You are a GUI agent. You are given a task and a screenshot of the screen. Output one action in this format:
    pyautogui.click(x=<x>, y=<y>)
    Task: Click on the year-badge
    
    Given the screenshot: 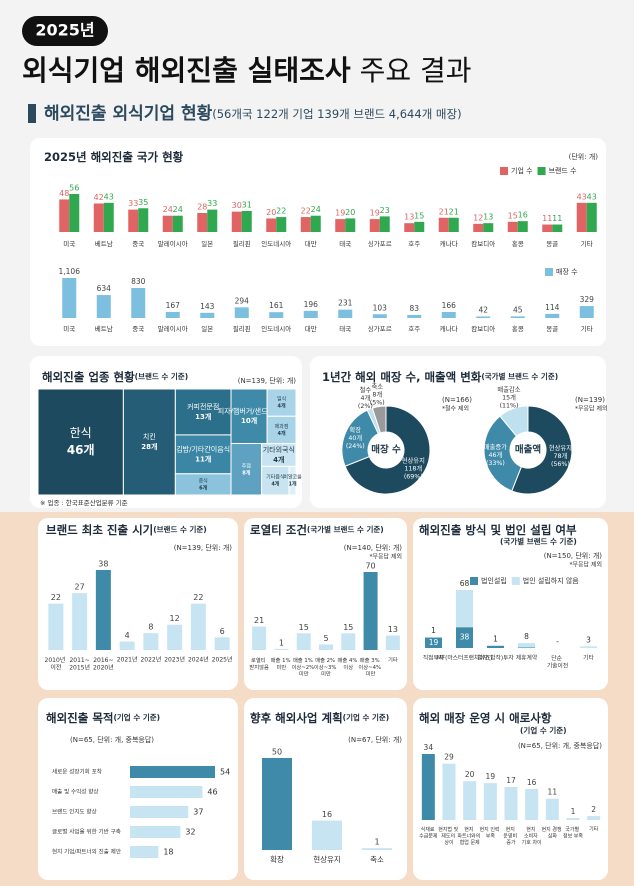 What is the action you would take?
    pyautogui.click(x=65, y=31)
    